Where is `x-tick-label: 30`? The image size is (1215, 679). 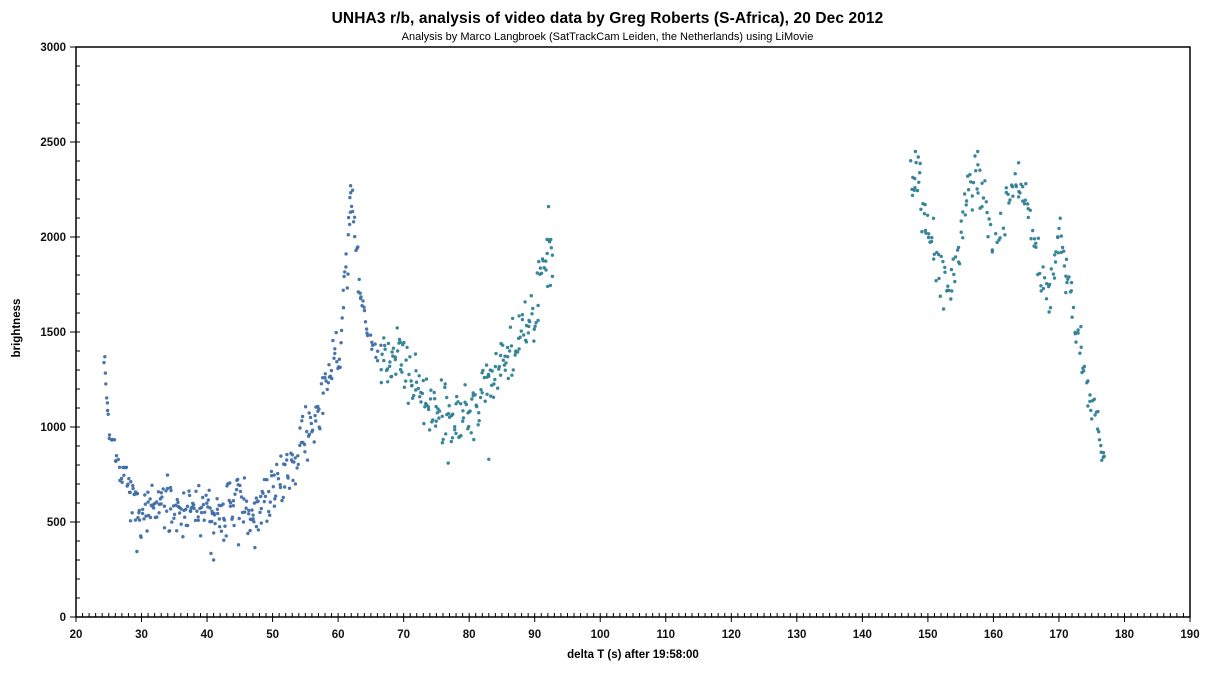
x-tick-label: 30 is located at coordinates (141, 635).